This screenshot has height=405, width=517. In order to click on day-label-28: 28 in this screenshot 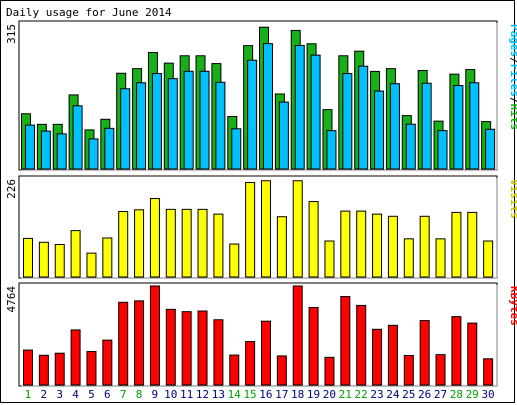, I will do `click(456, 394)`.